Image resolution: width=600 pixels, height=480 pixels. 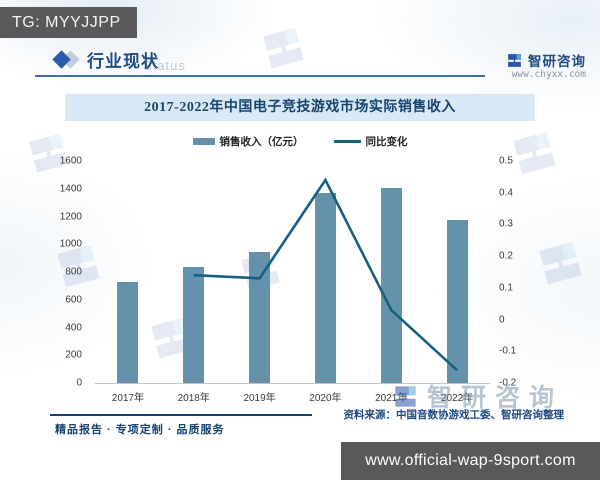 I want to click on chart-legend: 销售收入（亿元） 同比变化, so click(x=300, y=141).